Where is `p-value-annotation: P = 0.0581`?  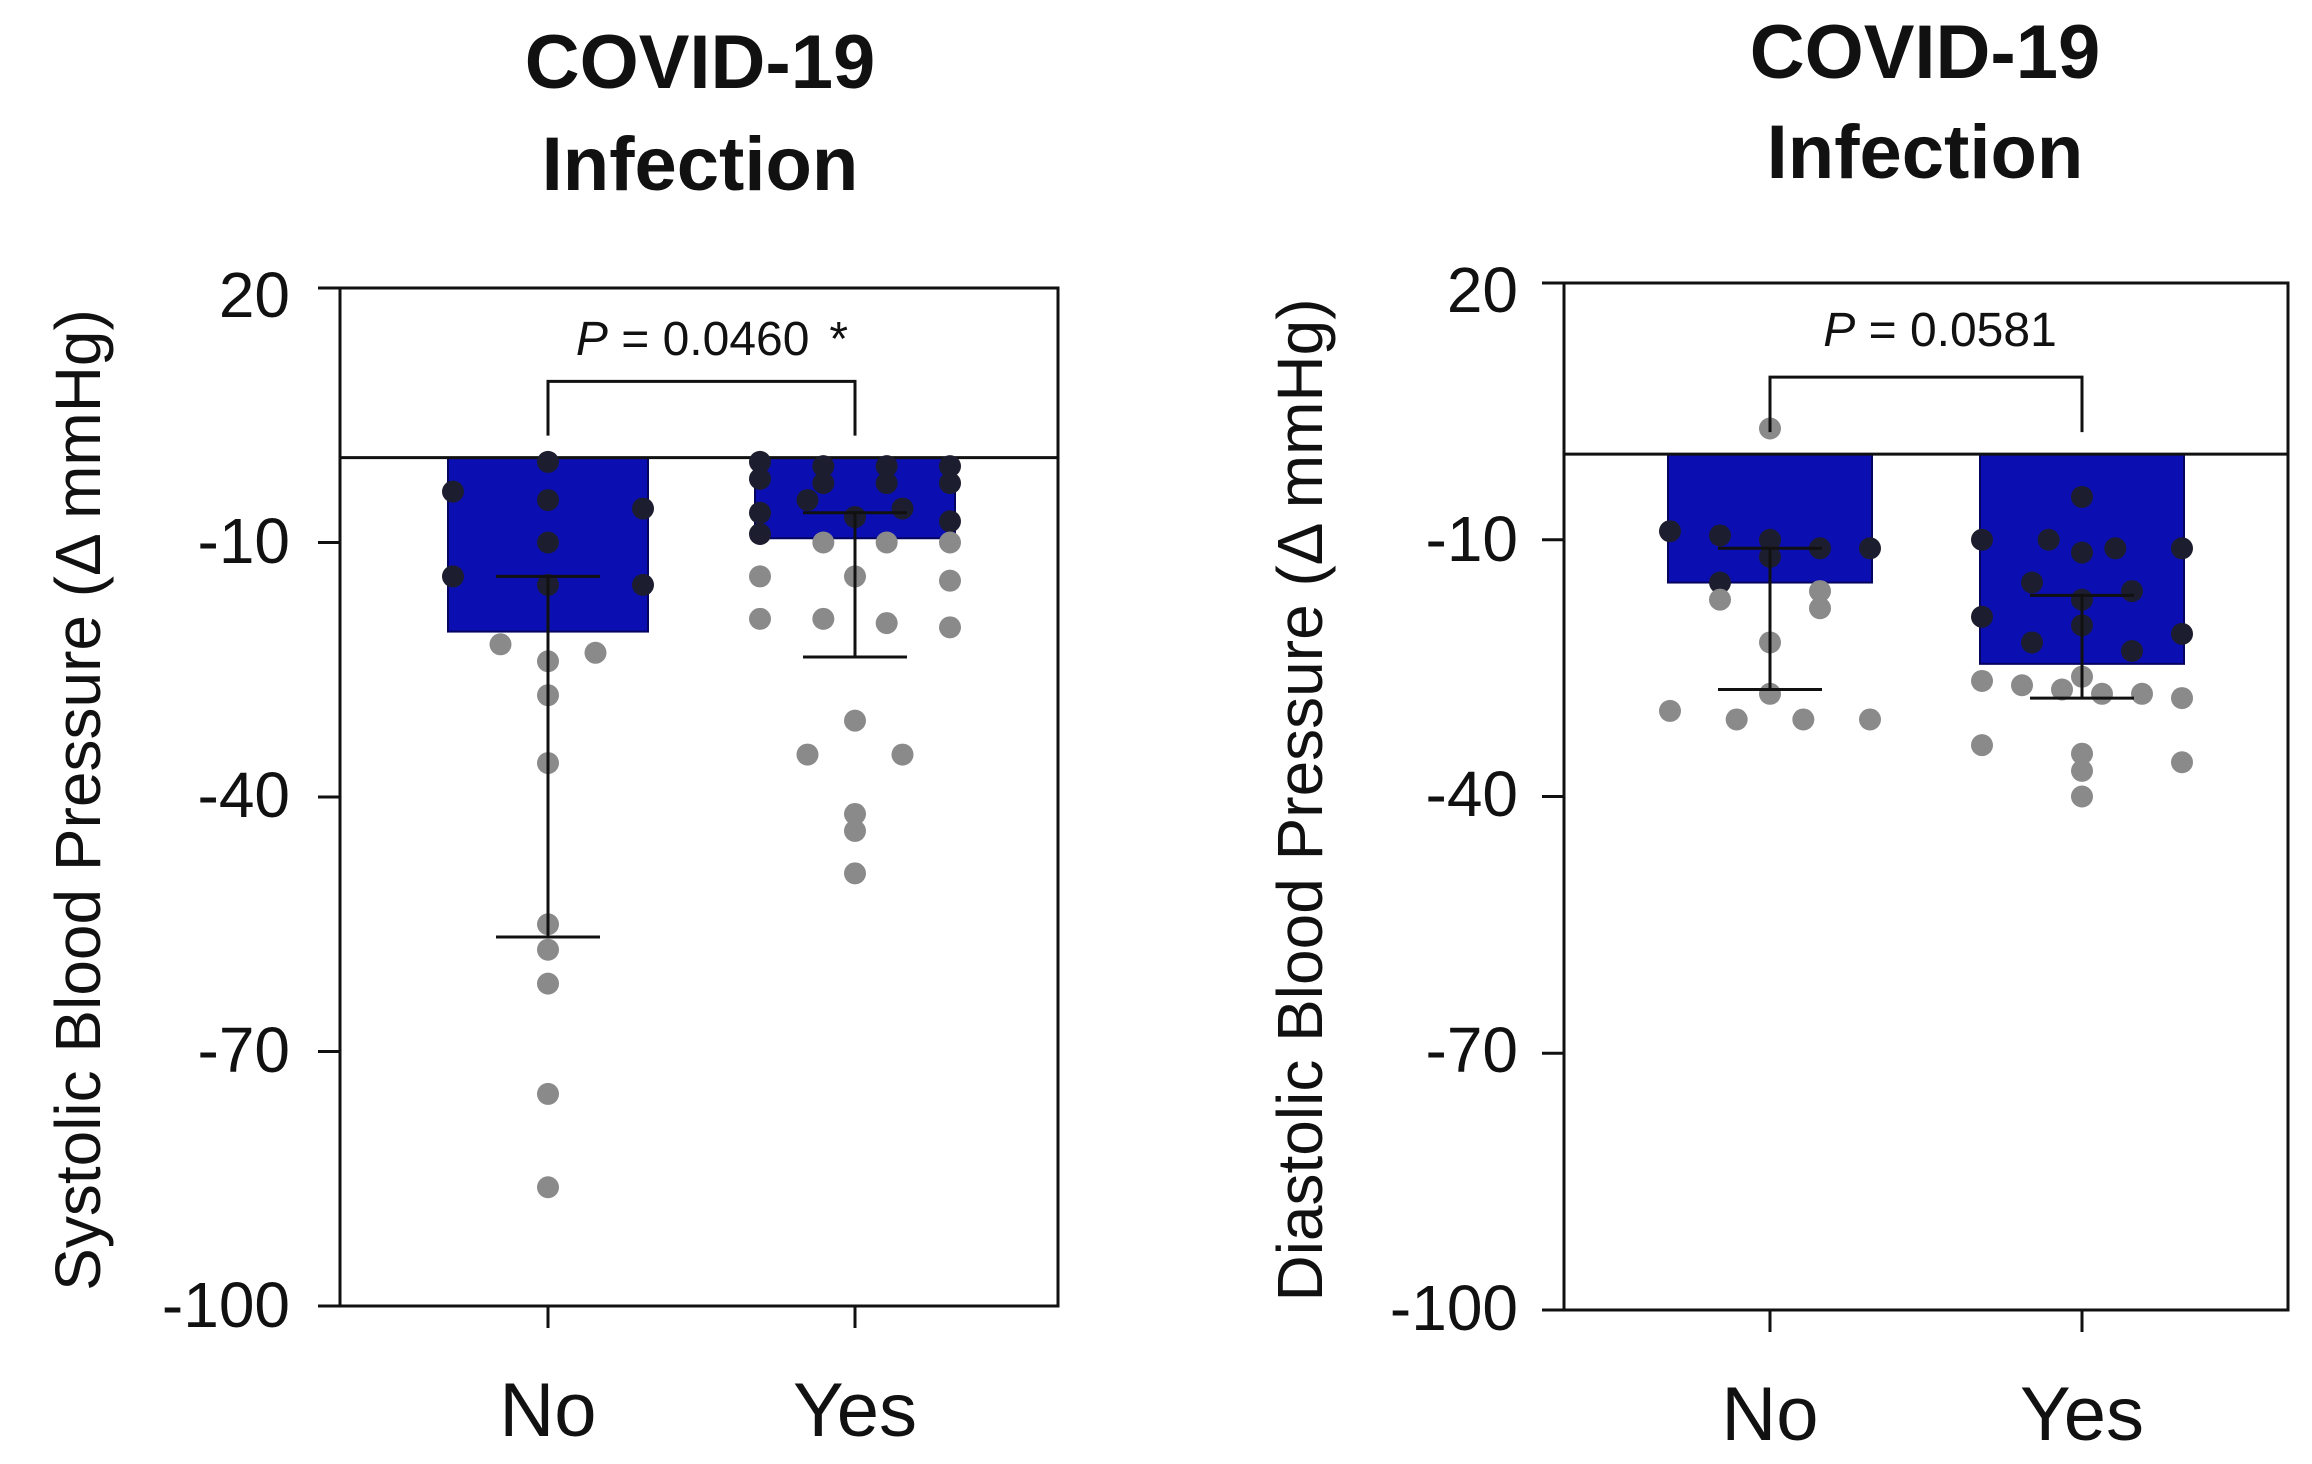
p-value-annotation: P = 0.0581 is located at coordinates (1940, 330).